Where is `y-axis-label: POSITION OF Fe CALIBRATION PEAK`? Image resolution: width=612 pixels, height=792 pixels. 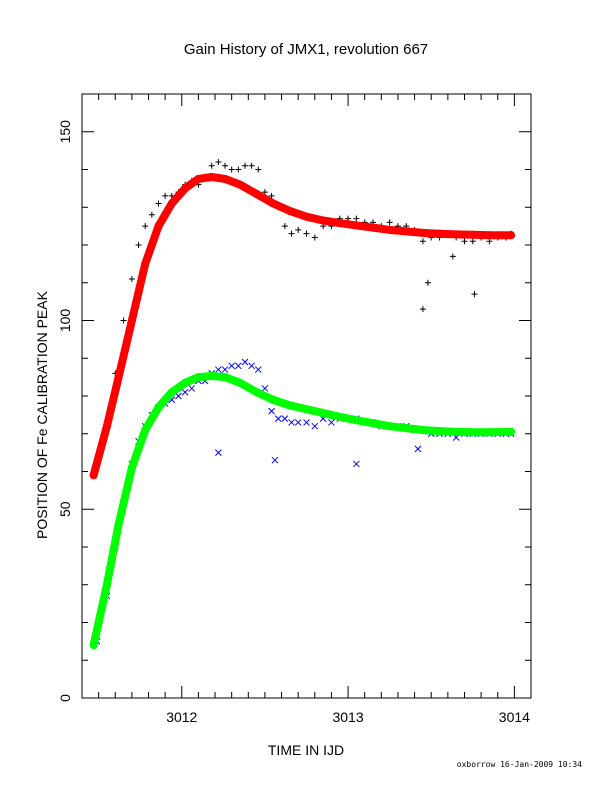
y-axis-label: POSITION OF Fe CALIBRATION PEAK is located at coordinates (42, 414).